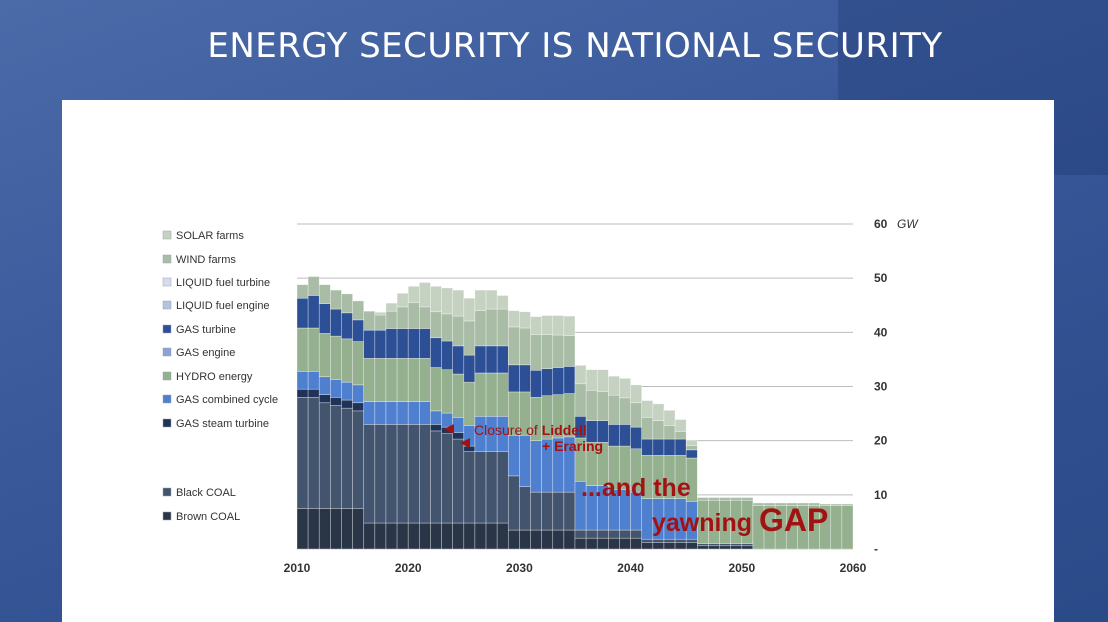 The height and width of the screenshot is (622, 1108). Describe the element at coordinates (167, 305) in the screenshot. I see `legend-swatch-liquid_engine` at that location.